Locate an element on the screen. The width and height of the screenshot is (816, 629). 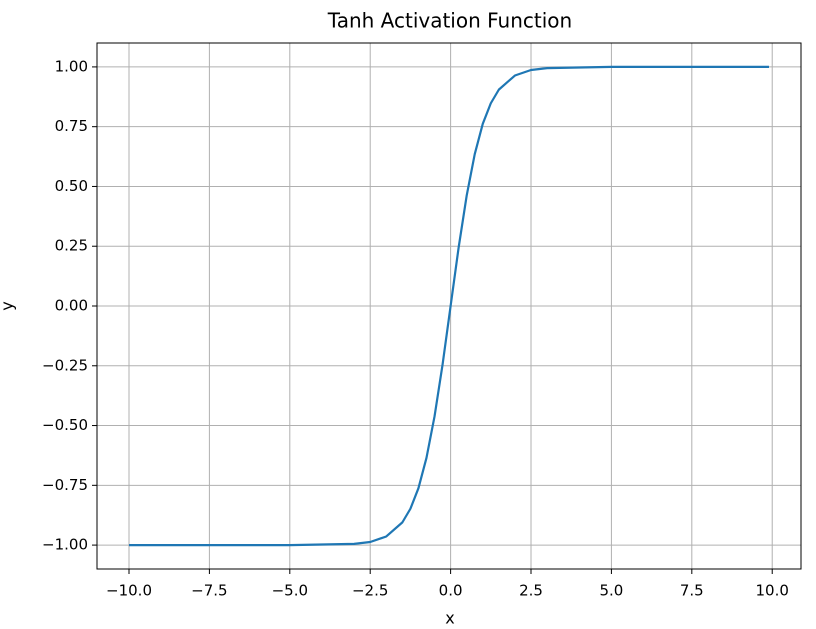
chart-title: Tanh Activation Function is located at coordinates (449, 21).